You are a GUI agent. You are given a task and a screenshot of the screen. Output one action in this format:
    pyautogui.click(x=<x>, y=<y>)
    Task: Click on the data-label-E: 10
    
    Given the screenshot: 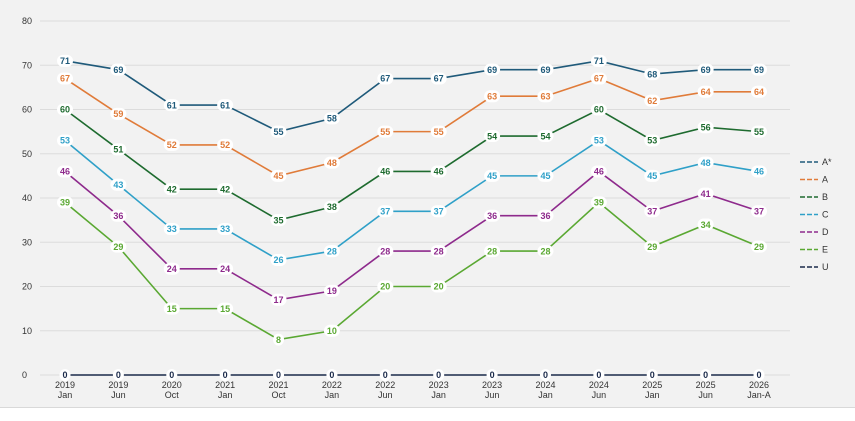 What is the action you would take?
    pyautogui.click(x=332, y=331)
    